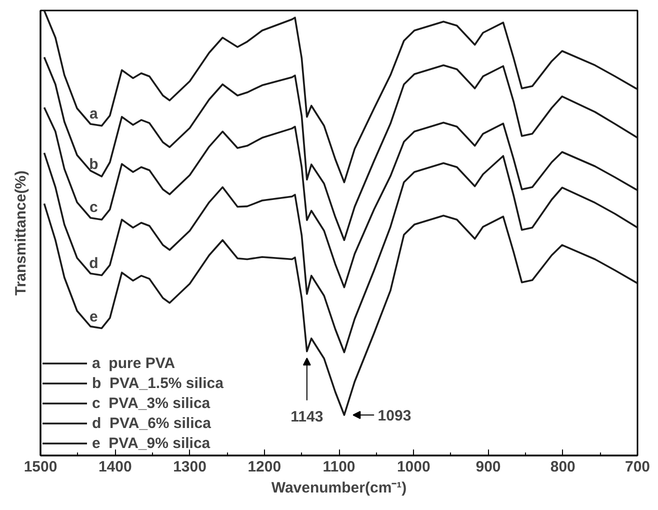 Image resolution: width=658 pixels, height=510 pixels. I want to click on x-tick-label: 900, so click(488, 467).